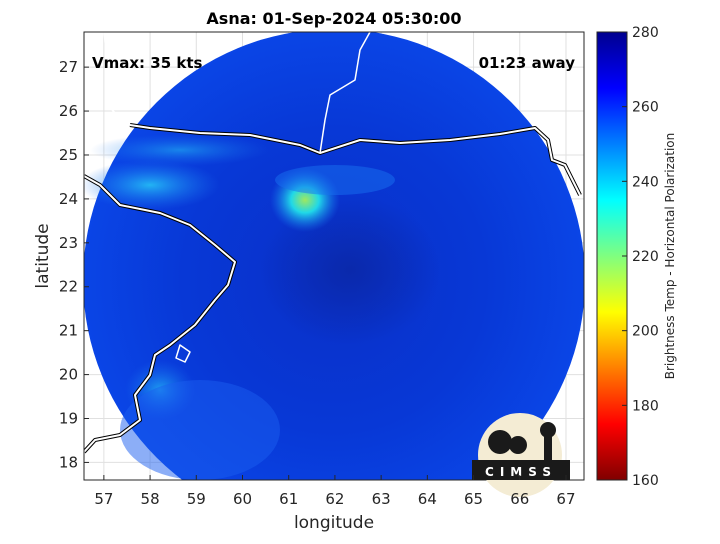 The width and height of the screenshot is (720, 544). What do you see at coordinates (150, 499) in the screenshot?
I see `x-tick-label: 58` at bounding box center [150, 499].